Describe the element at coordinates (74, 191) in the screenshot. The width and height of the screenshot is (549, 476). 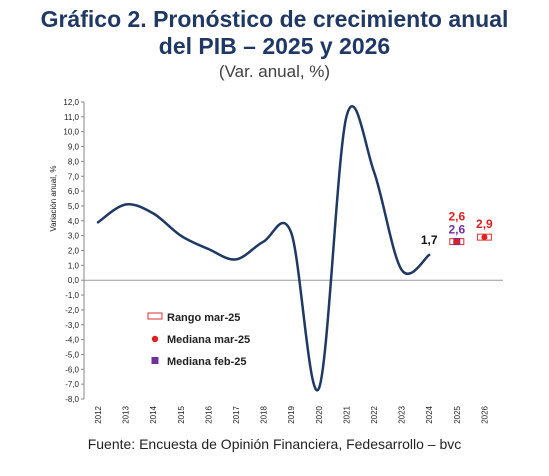
I see `y-tick-label: 6,0` at that location.